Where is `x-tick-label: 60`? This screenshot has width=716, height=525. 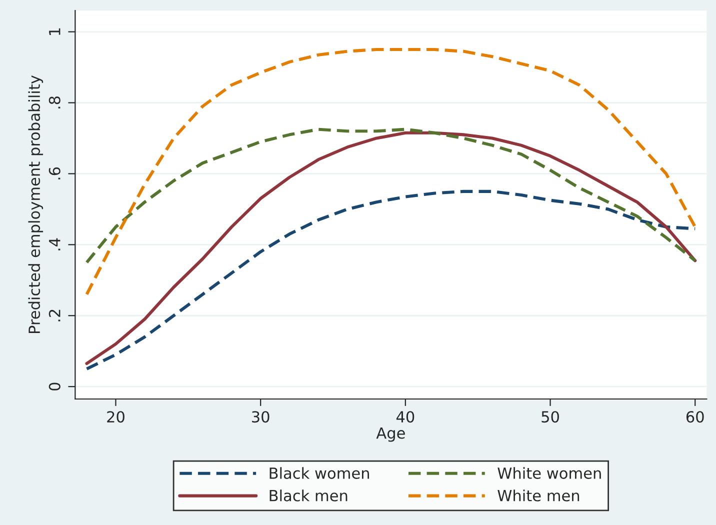 x-tick-label: 60 is located at coordinates (695, 417).